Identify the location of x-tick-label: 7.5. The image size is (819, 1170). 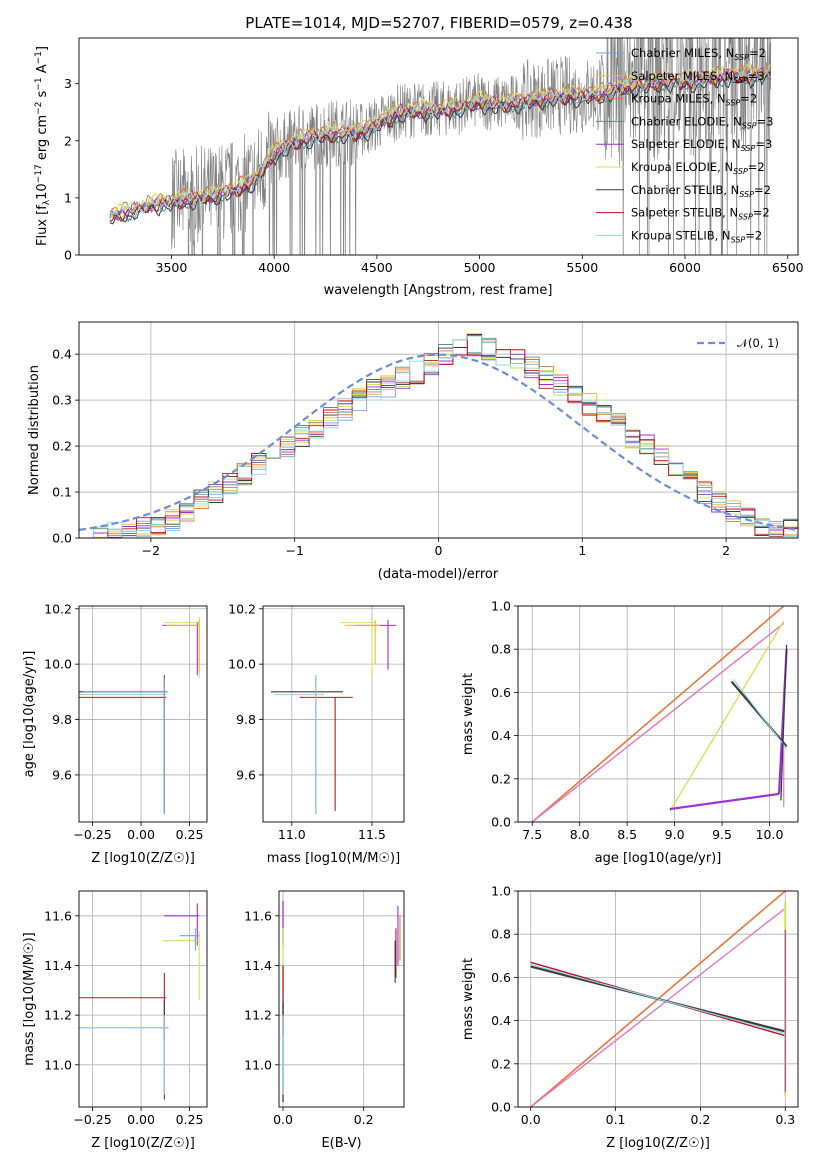
(532, 834).